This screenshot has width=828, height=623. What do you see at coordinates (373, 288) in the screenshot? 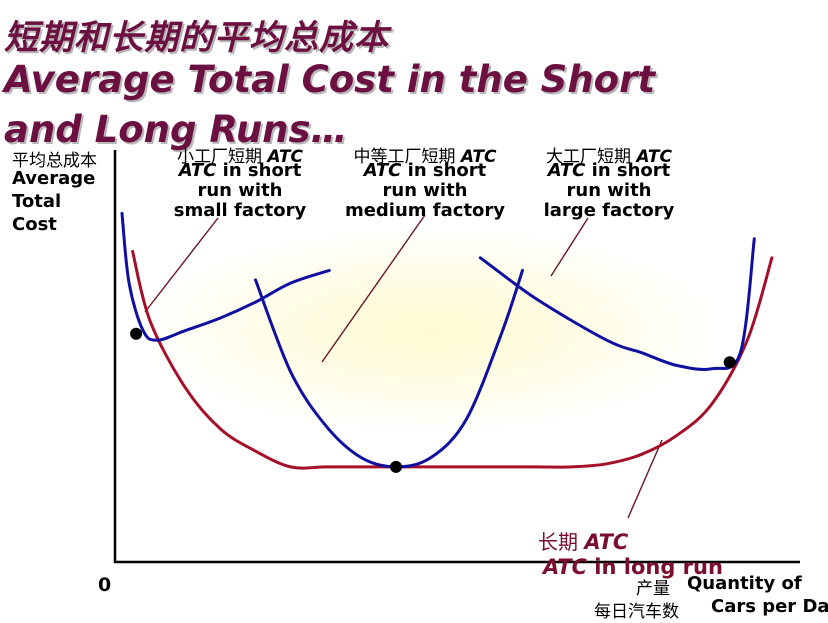
I see `leader-medium` at bounding box center [373, 288].